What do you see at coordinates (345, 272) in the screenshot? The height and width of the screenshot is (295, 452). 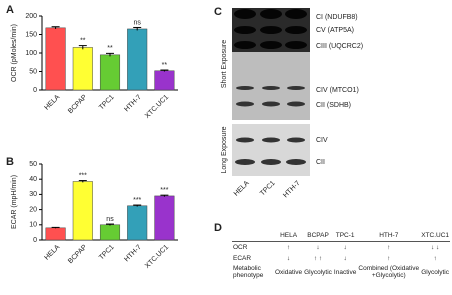 I see `cell: Inactive` at bounding box center [345, 272].